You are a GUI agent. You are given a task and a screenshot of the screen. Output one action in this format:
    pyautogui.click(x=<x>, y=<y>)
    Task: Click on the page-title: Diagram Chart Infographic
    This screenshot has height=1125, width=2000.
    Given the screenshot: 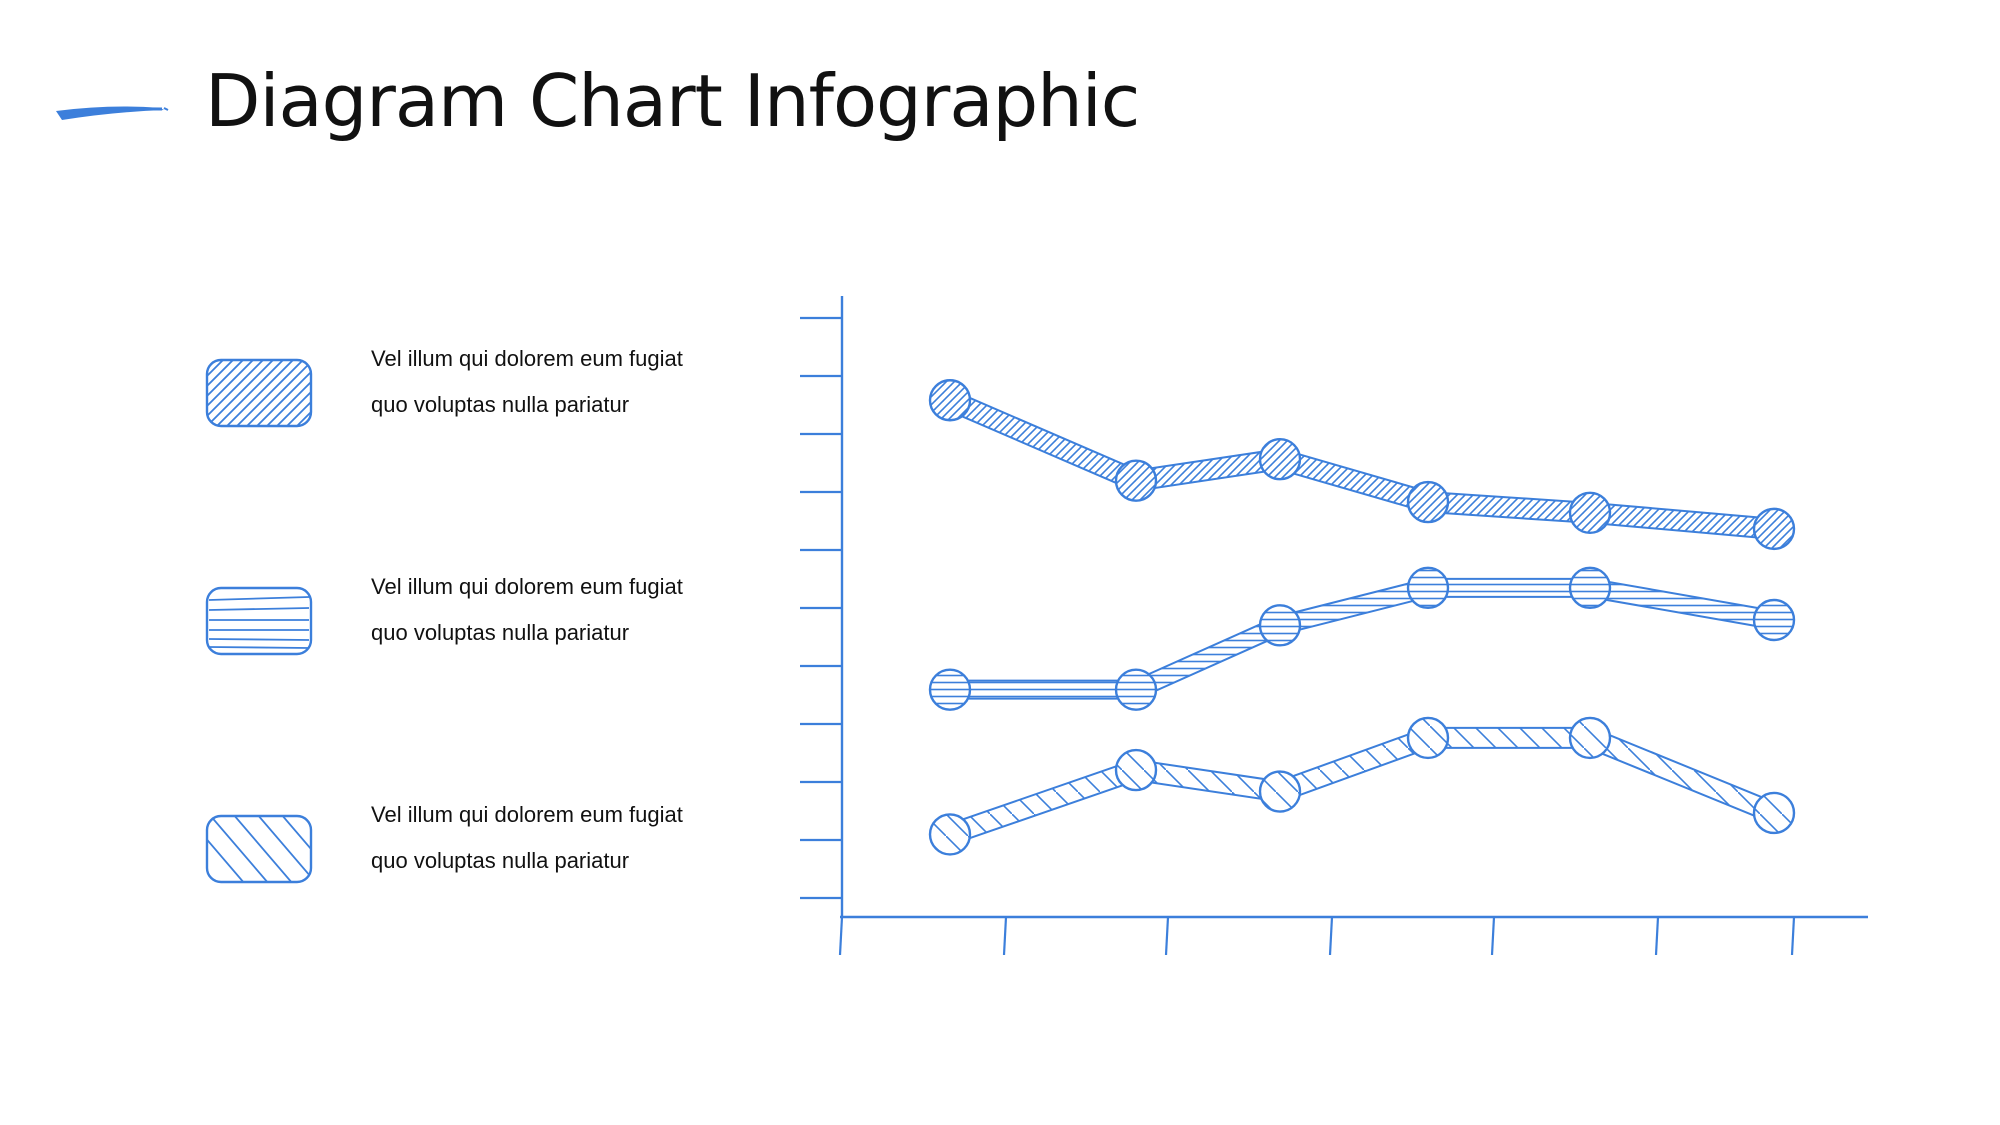 What is the action you would take?
    pyautogui.click(x=672, y=101)
    